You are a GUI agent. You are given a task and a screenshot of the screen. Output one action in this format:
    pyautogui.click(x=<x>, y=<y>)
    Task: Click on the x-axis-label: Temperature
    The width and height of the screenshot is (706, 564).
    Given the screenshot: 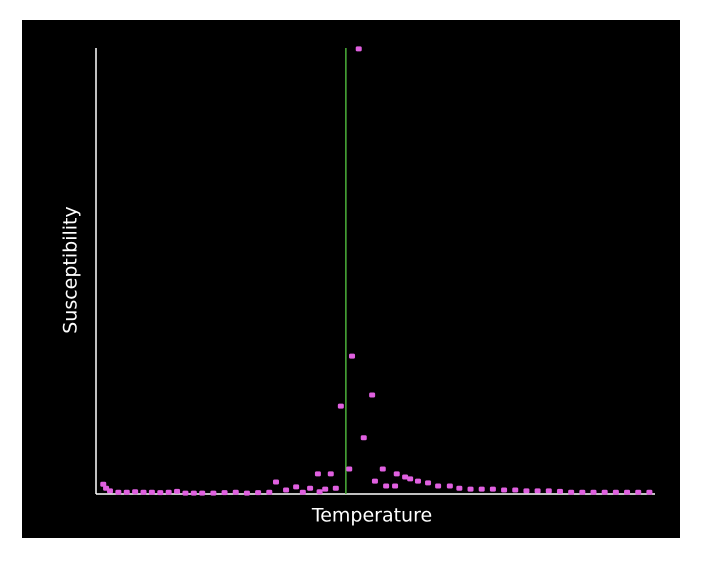 What is the action you would take?
    pyautogui.click(x=371, y=516)
    